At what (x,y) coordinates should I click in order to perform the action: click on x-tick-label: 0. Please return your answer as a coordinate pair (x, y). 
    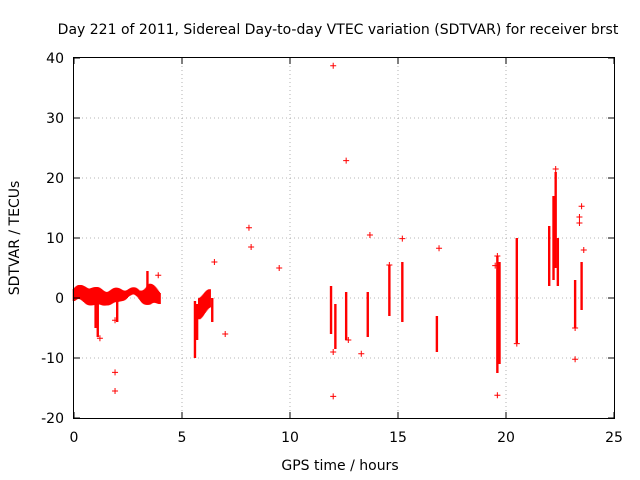
    Looking at the image, I should click on (74, 438).